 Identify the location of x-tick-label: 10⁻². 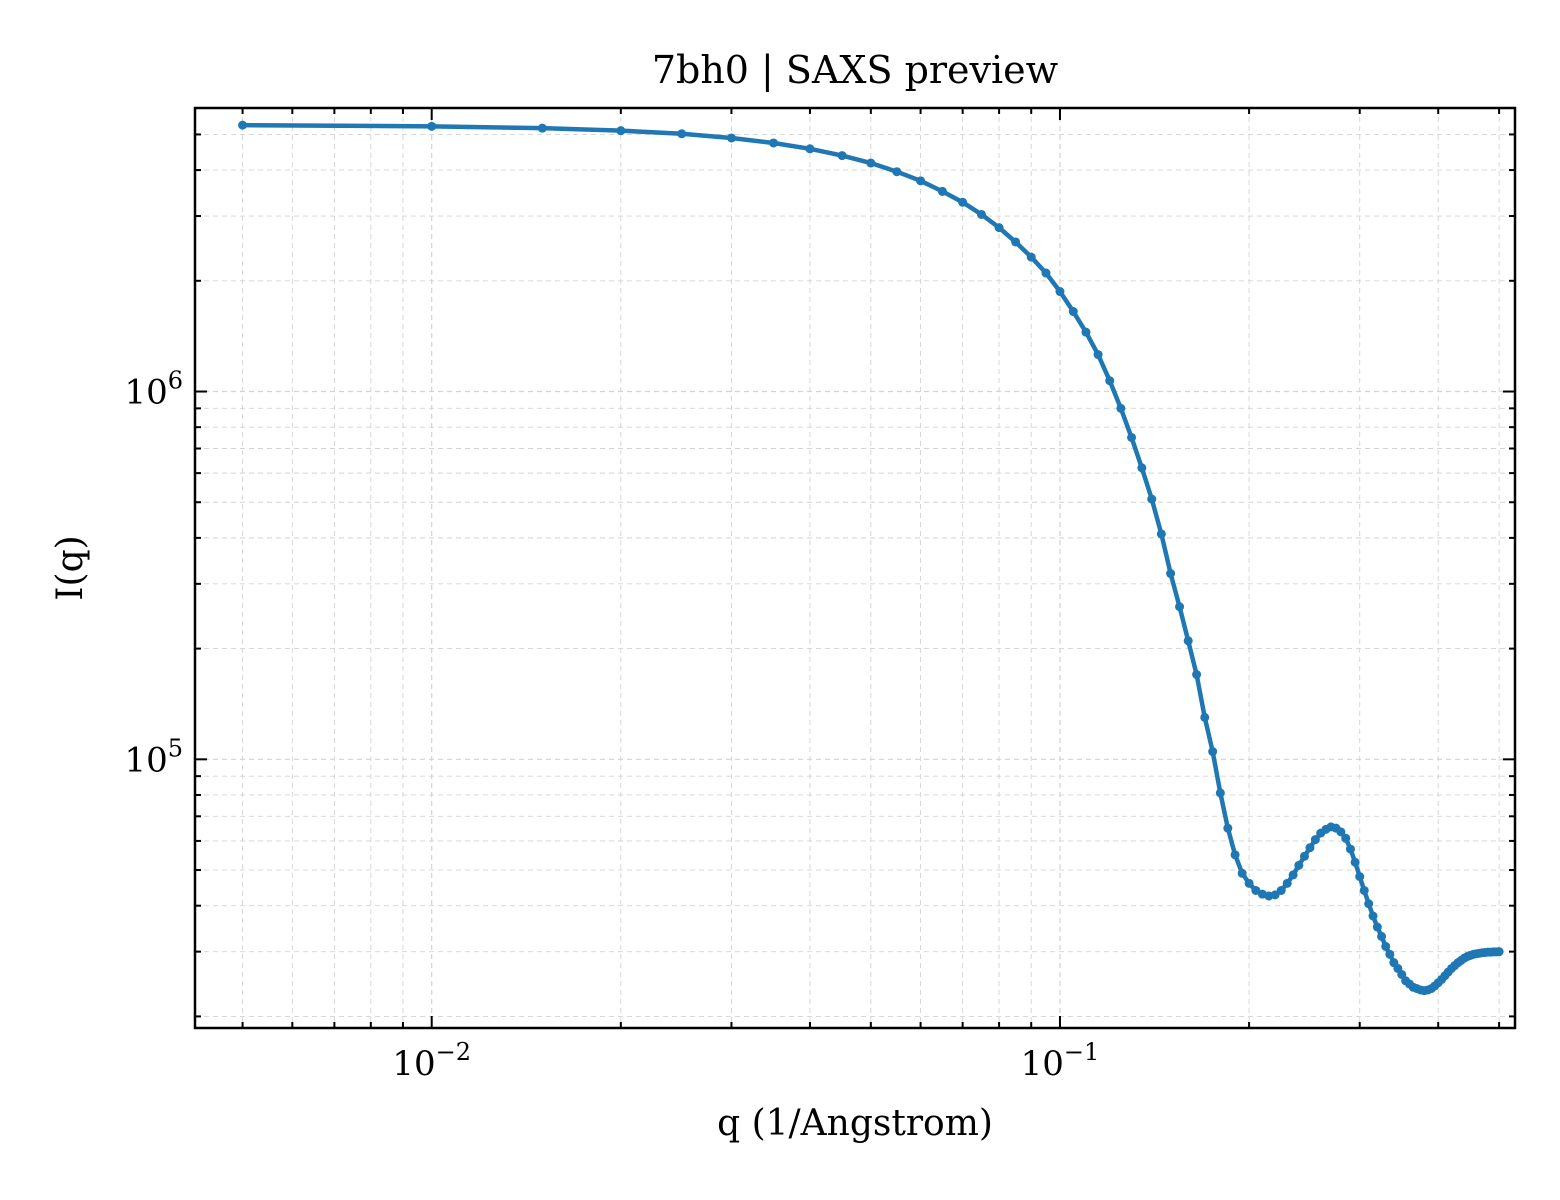
(431, 1061).